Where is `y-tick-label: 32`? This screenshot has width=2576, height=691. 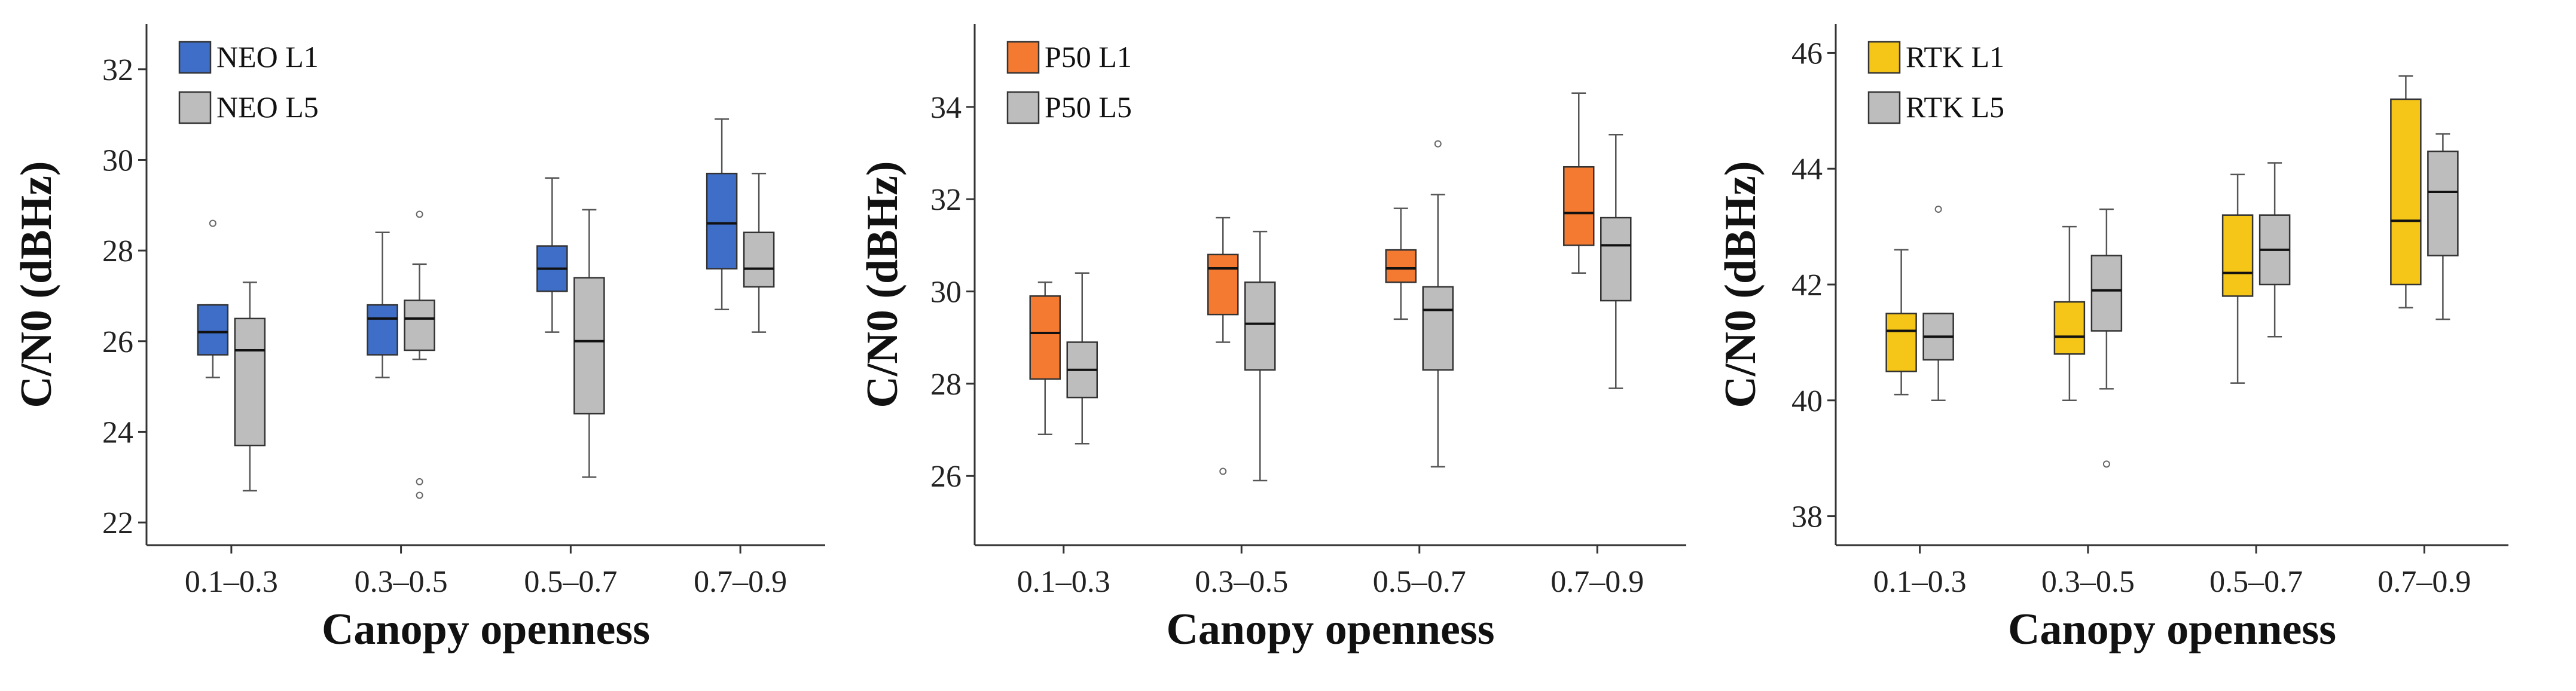 y-tick-label: 32 is located at coordinates (117, 70).